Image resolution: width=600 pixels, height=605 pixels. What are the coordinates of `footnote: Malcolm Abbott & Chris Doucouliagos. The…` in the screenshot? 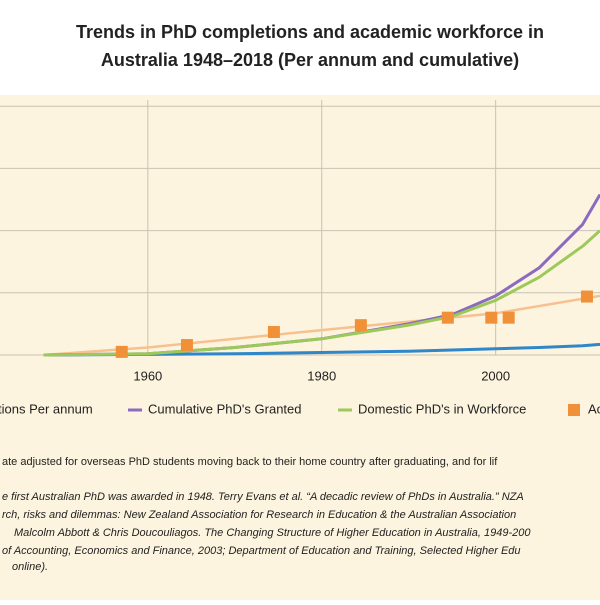 It's located at (272, 533).